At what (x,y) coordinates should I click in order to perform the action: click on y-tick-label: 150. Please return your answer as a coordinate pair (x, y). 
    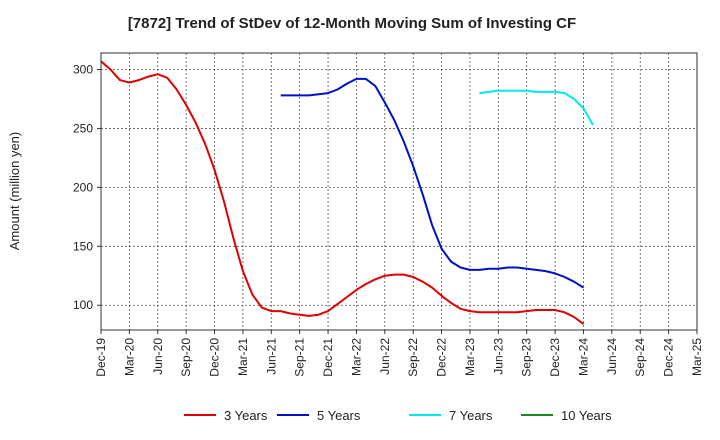
    Looking at the image, I should click on (83, 246).